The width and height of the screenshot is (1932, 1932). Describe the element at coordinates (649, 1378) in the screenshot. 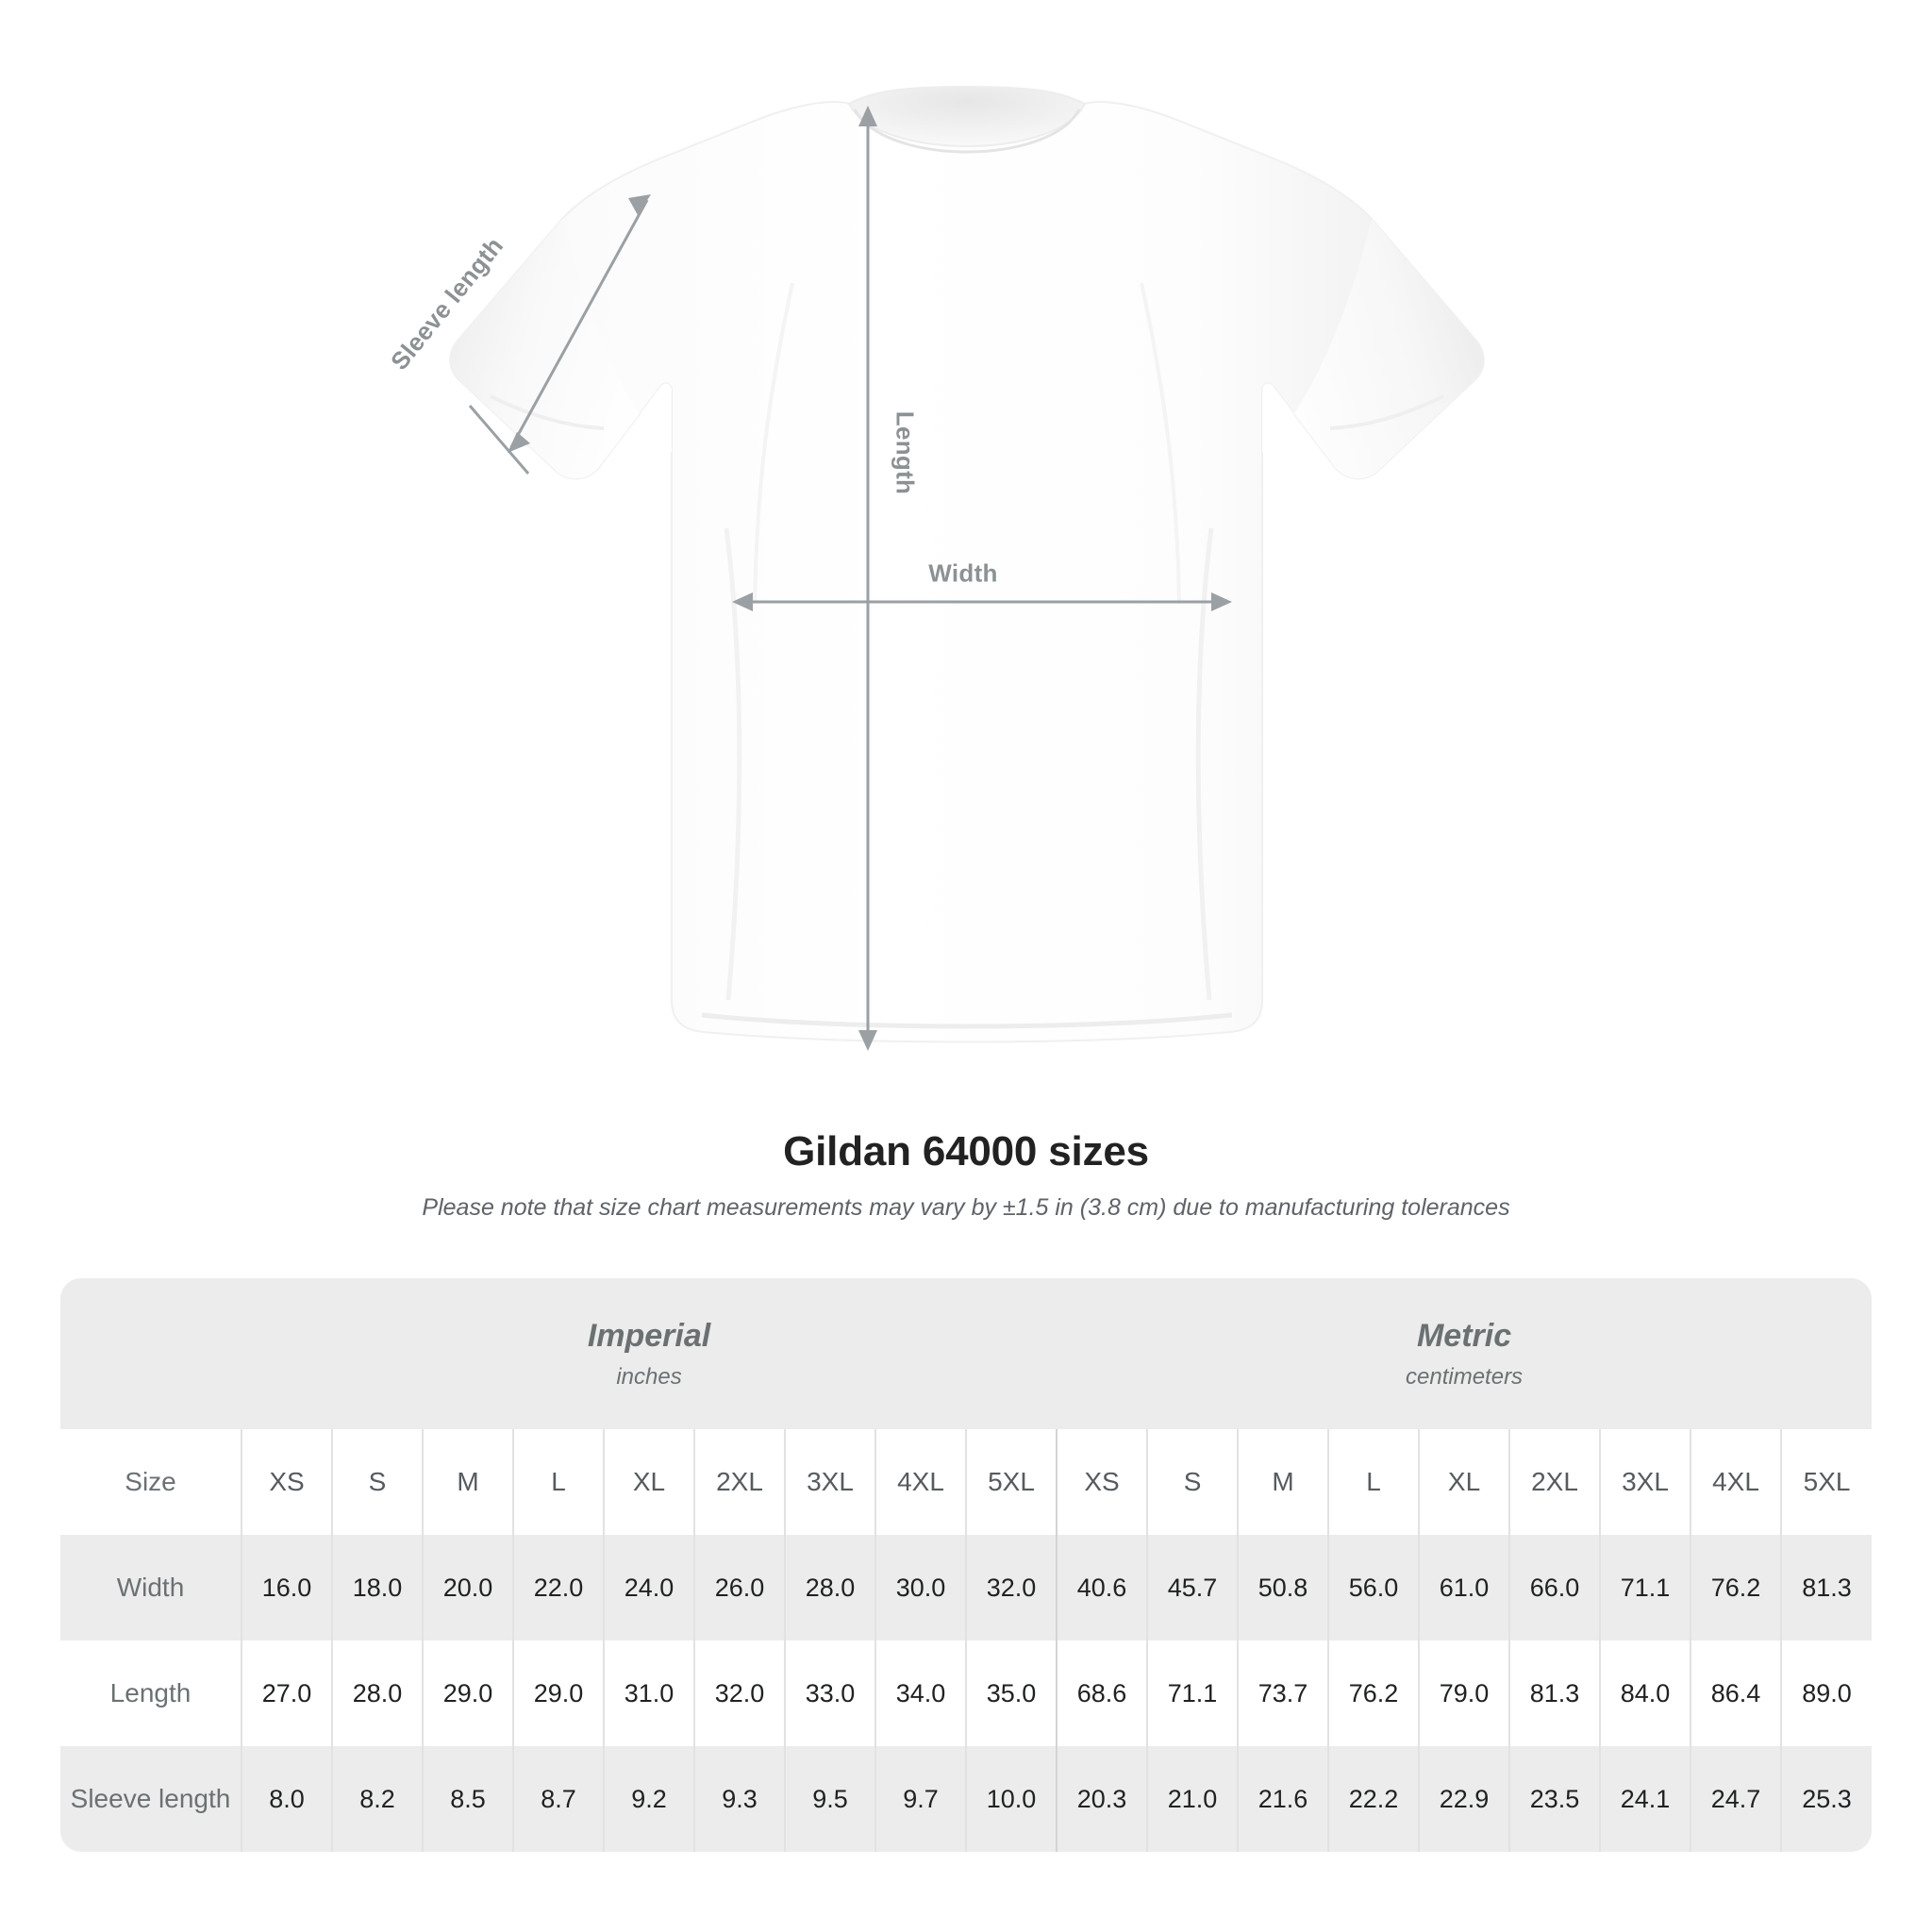

I see `group-imperial-unit: inches` at that location.